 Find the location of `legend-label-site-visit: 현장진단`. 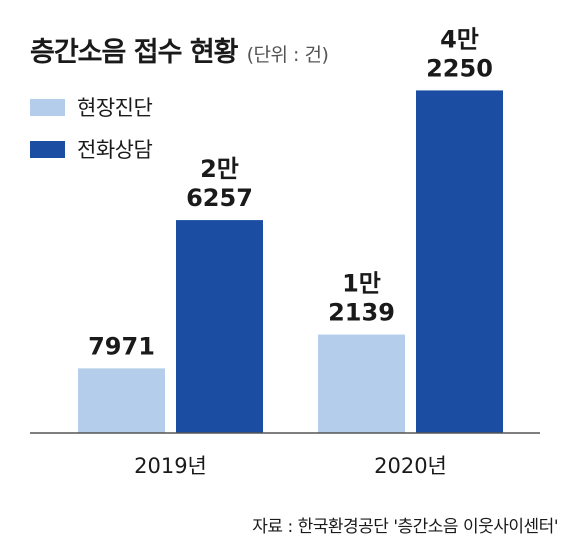

legend-label-site-visit: 현장진단 is located at coordinates (115, 108).